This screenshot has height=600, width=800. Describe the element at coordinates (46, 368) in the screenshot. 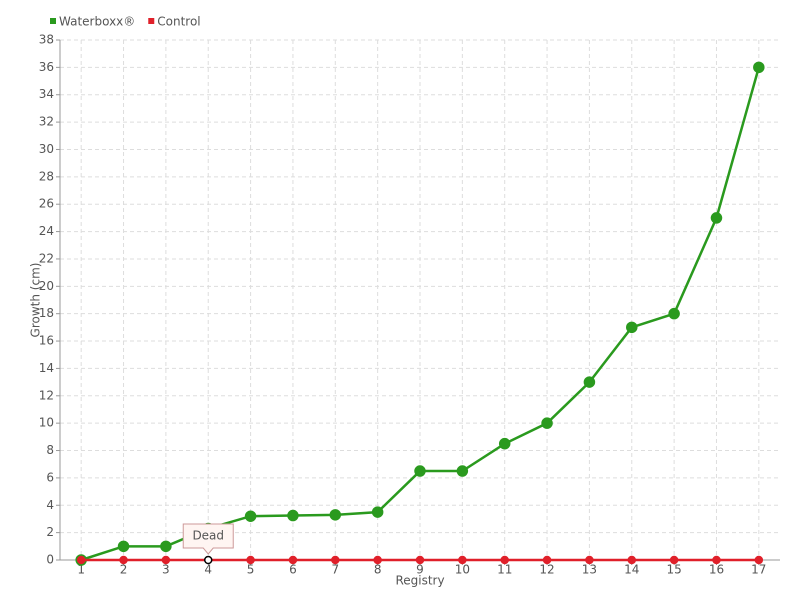

I see `y-tick-label: 14` at that location.